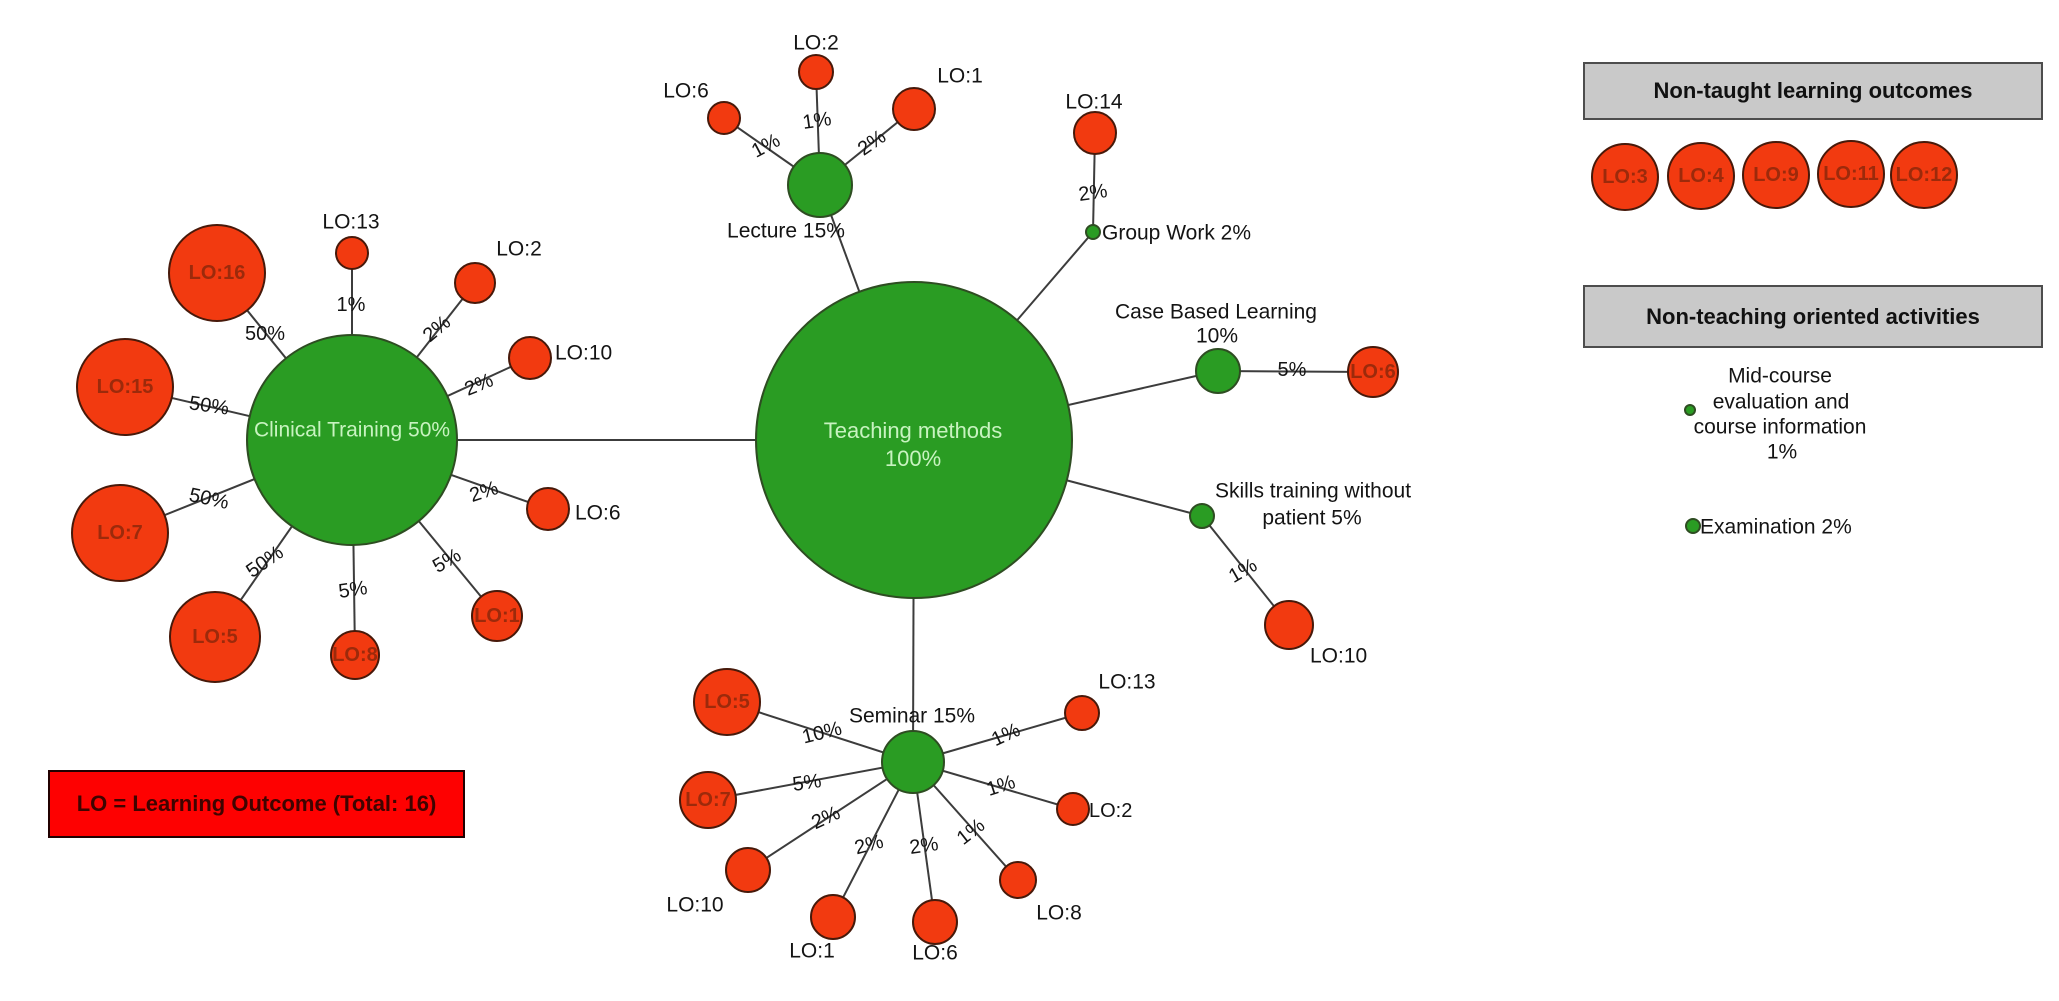  I want to click on node-label-clinical-lo6: LO:6, so click(598, 513).